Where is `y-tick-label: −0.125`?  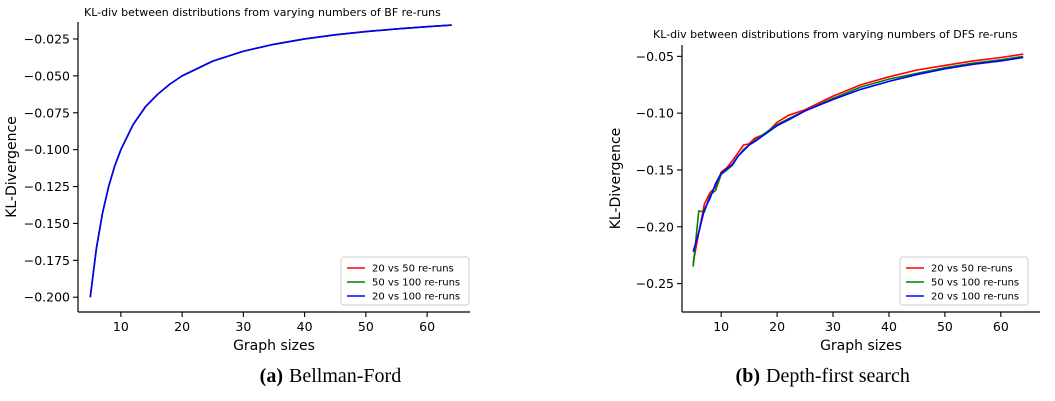
y-tick-label: −0.125 is located at coordinates (47, 186).